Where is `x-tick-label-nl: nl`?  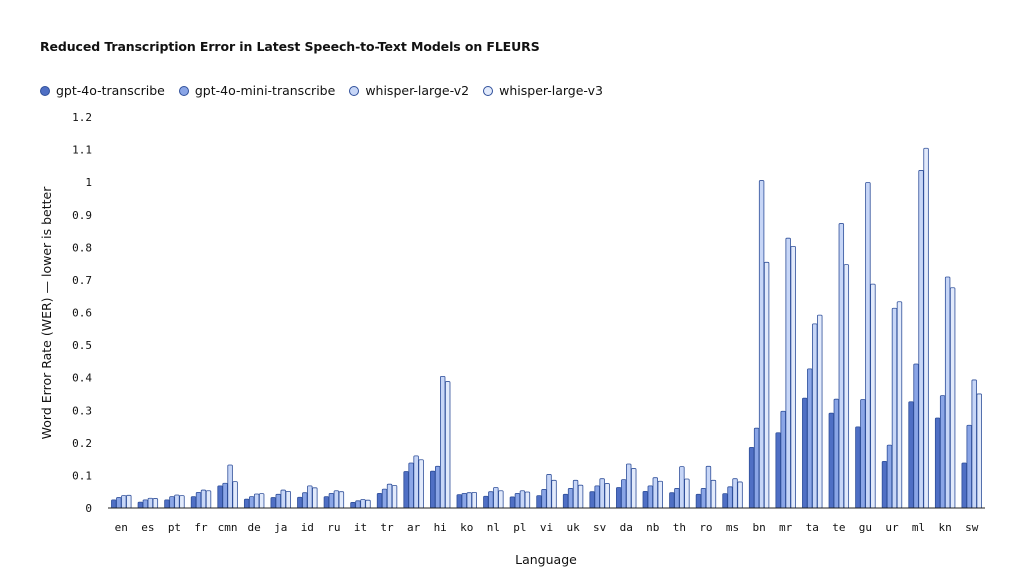
x-tick-label-nl: nl is located at coordinates (493, 527).